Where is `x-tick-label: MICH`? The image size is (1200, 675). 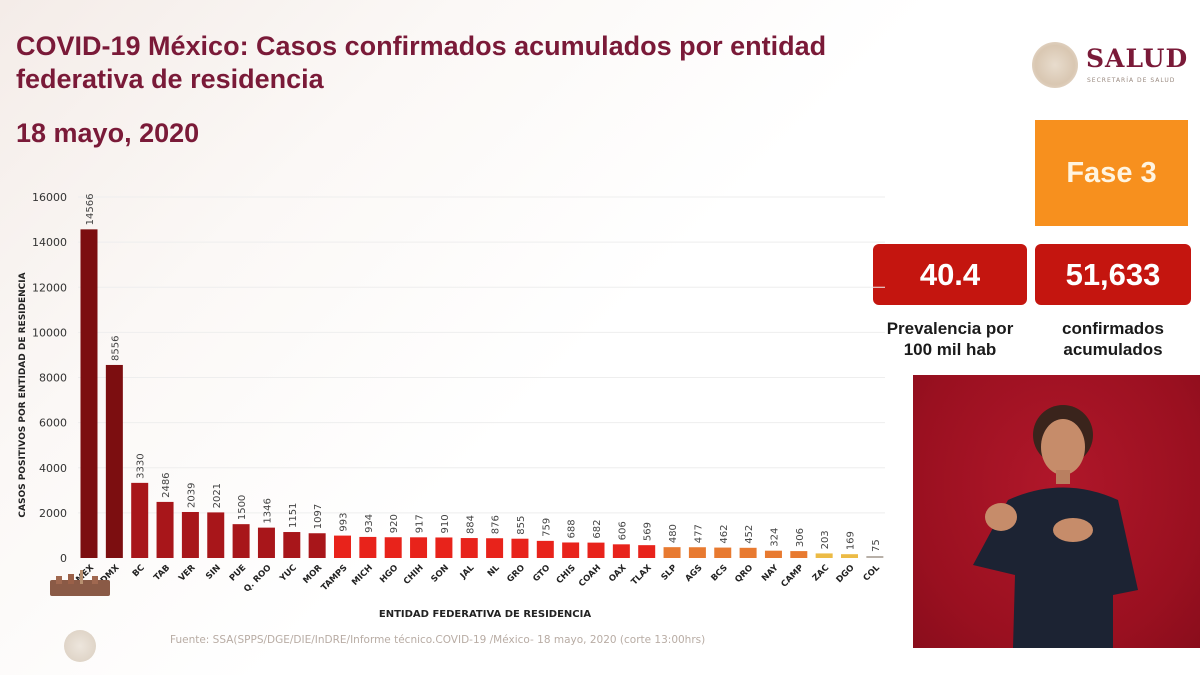
x-tick-label: MICH is located at coordinates (362, 575).